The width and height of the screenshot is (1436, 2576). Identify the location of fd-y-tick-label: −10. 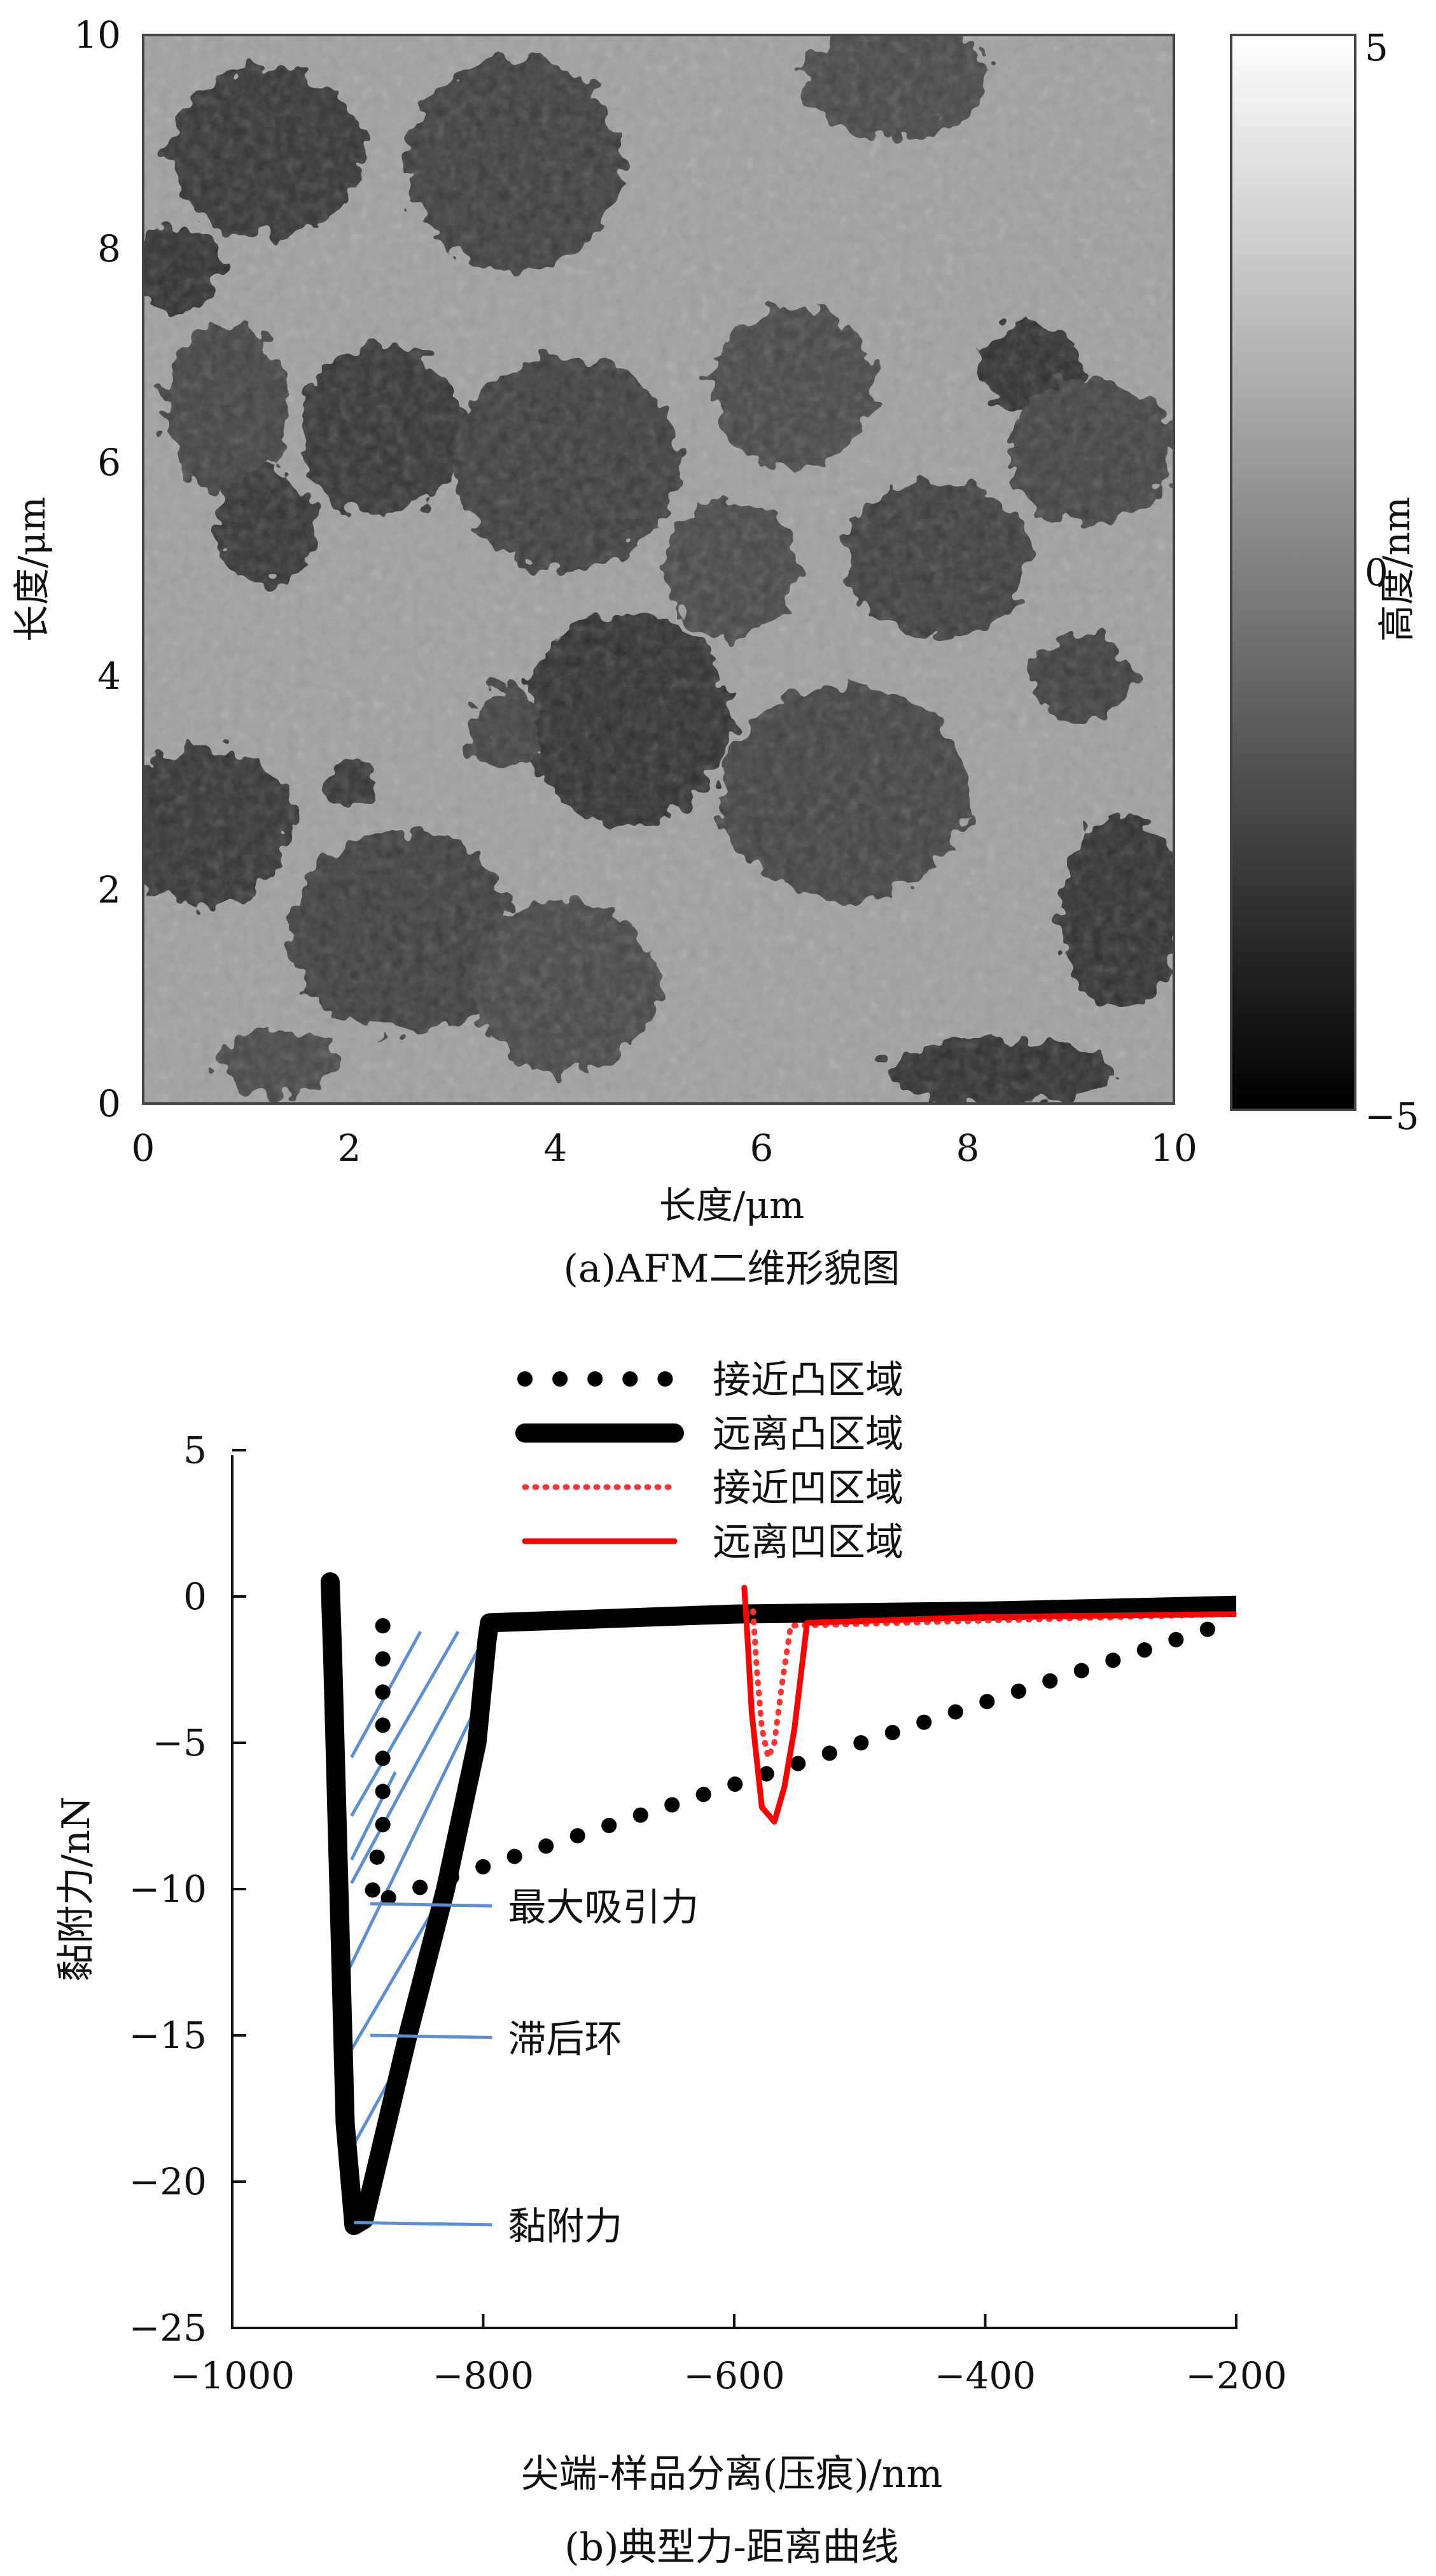
(168, 1889).